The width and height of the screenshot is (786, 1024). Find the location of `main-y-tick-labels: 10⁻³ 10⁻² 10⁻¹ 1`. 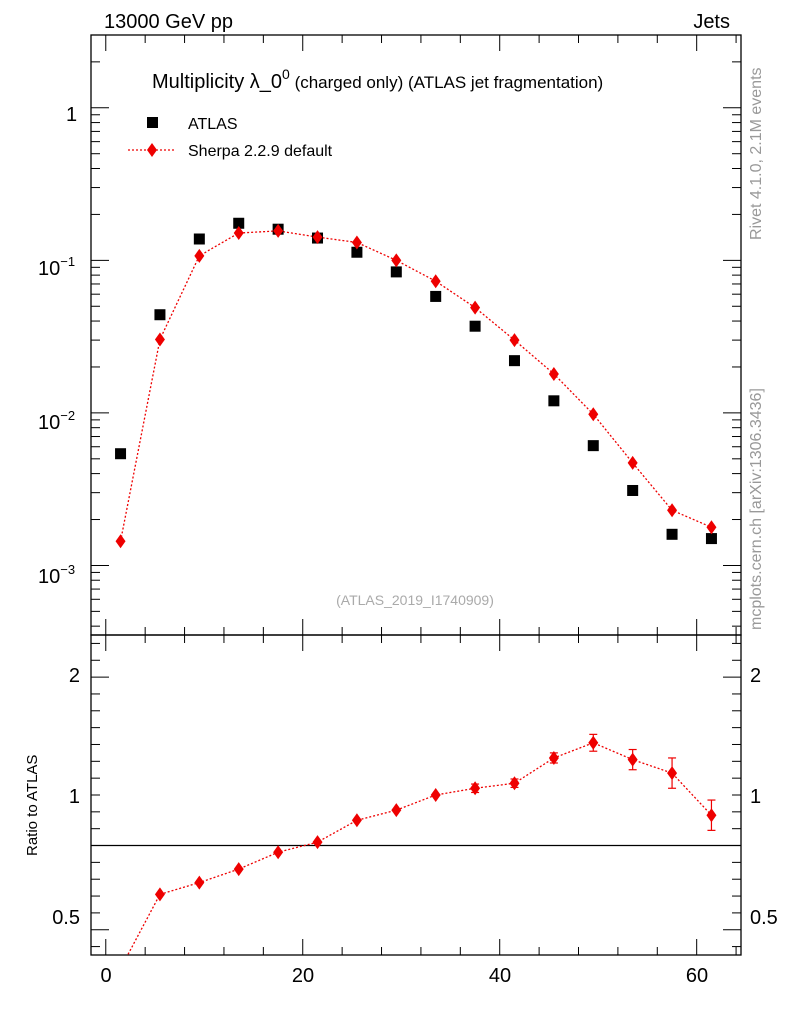

main-y-tick-labels: 10⁻³ 10⁻² 10⁻¹ 1 is located at coordinates (57, 346).